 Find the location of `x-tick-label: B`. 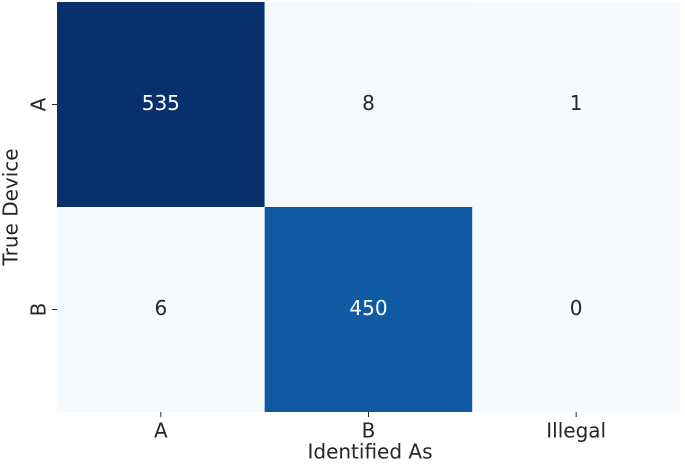

x-tick-label: B is located at coordinates (369, 431).